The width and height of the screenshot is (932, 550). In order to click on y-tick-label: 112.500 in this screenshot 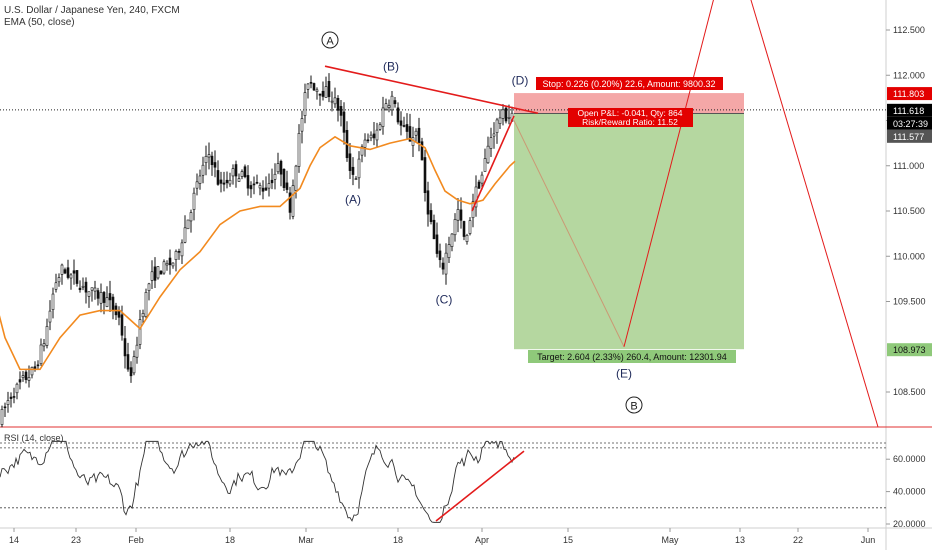, I will do `click(909, 30)`.